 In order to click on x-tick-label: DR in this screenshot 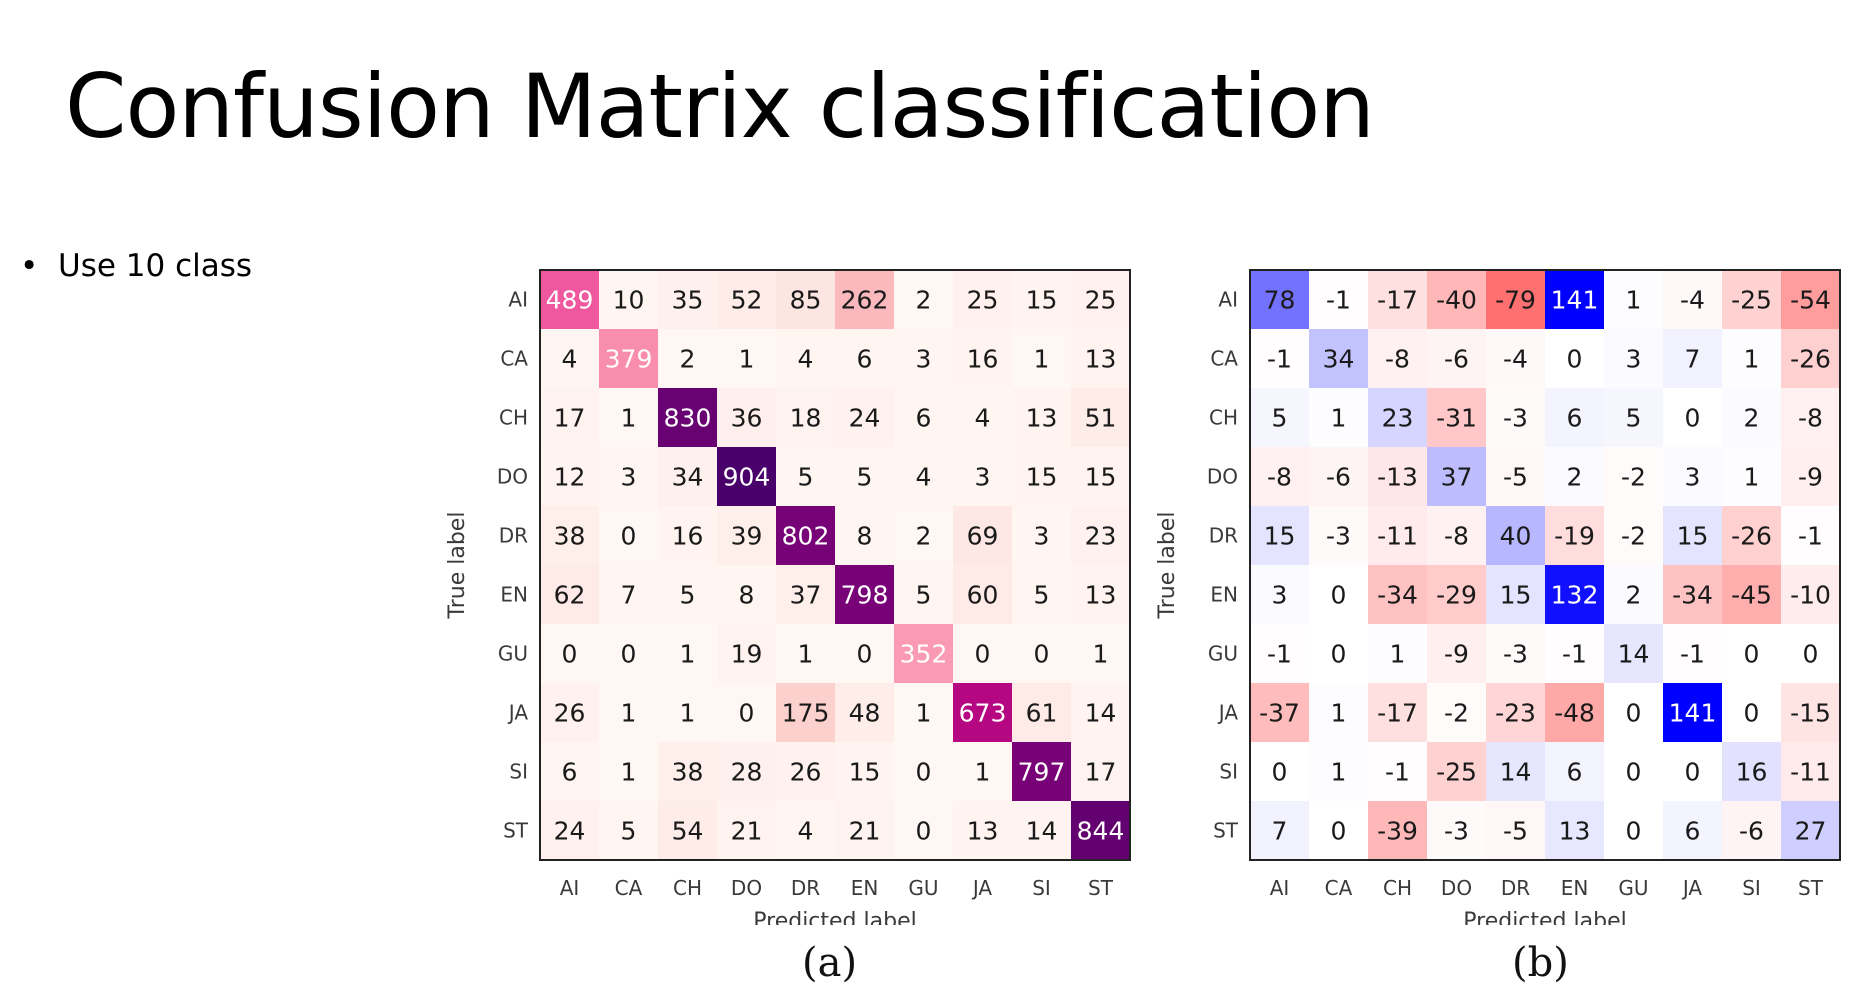, I will do `click(1515, 888)`.